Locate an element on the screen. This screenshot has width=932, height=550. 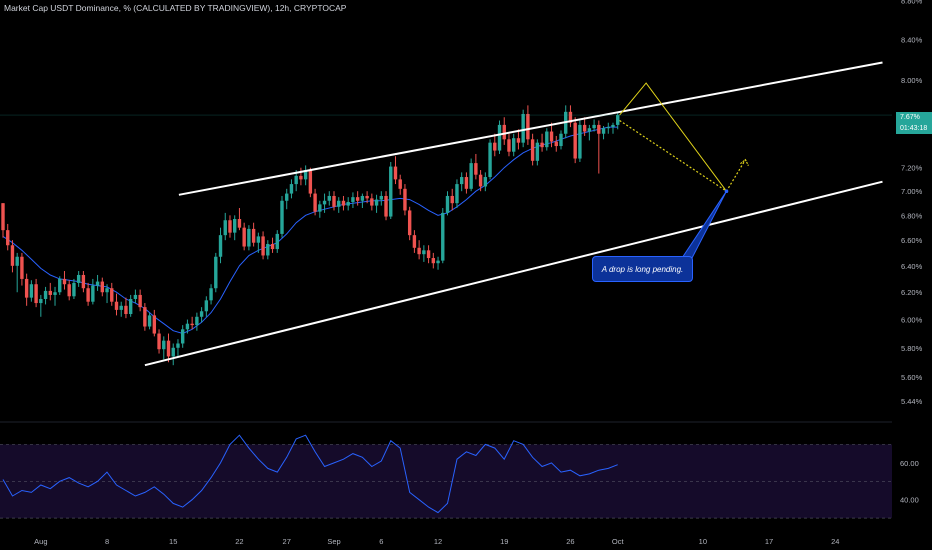
price-axis-tick: 6.60% is located at coordinates (912, 240).